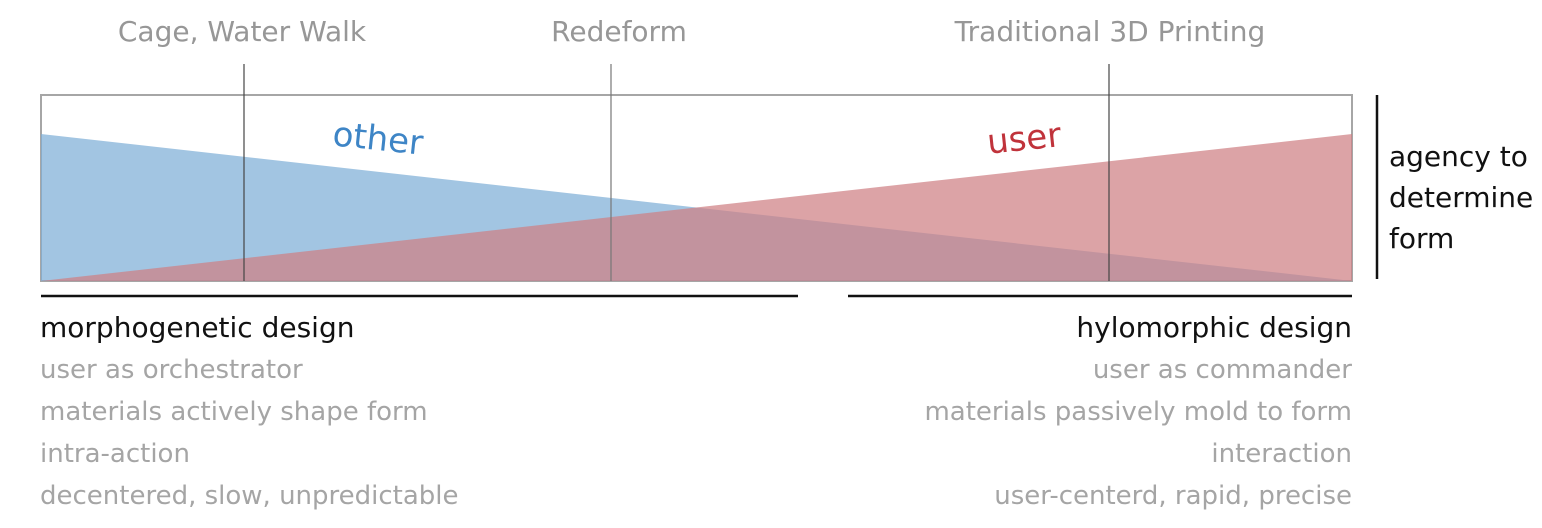  Describe the element at coordinates (378, 138) in the screenshot. I see `other-series-label: other` at that location.